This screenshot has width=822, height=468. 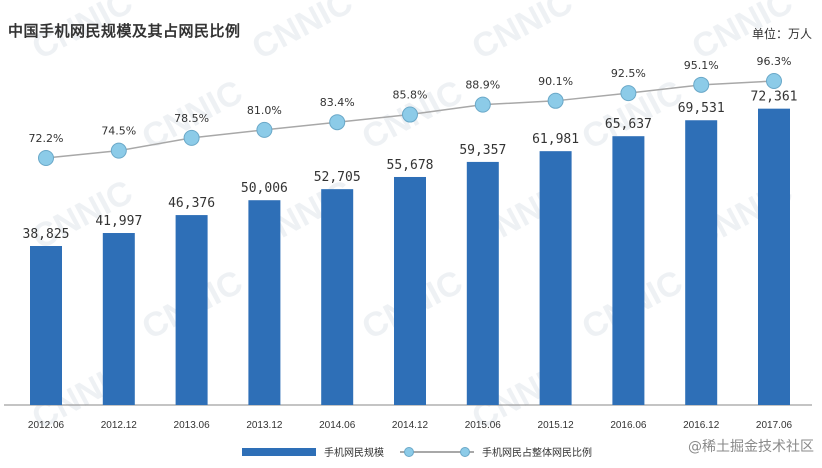 What do you see at coordinates (264, 188) in the screenshot?
I see `bar-value-label: 50,006` at bounding box center [264, 188].